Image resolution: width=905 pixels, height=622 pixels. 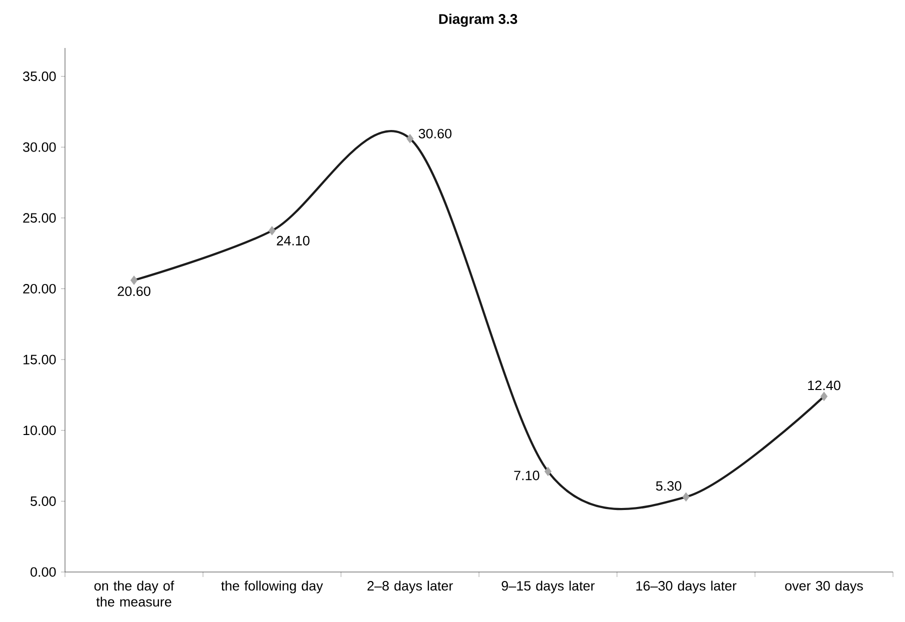 I want to click on y-tick-label: 0.00, so click(x=43, y=572).